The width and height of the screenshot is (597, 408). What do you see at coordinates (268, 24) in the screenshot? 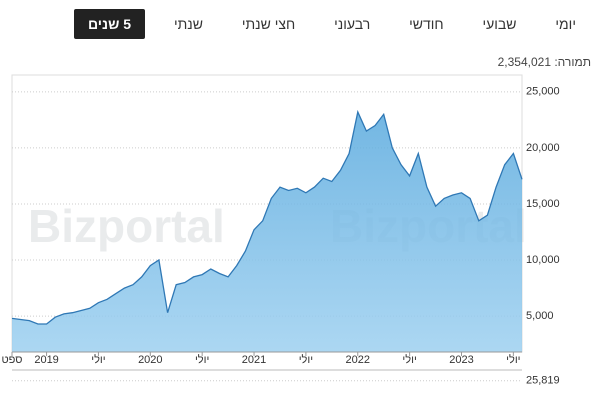
I see `period-tab: חצי שנתי` at bounding box center [268, 24].